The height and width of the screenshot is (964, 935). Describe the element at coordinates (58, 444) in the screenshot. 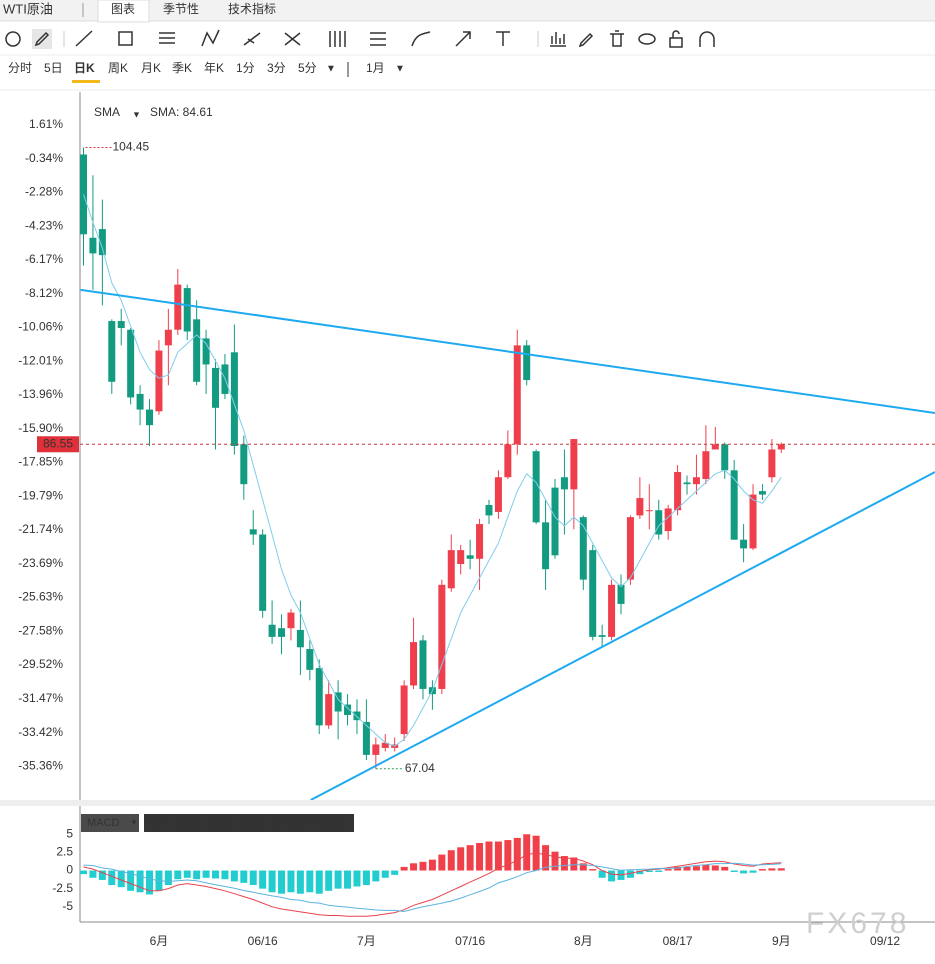

I see `last-price-box` at that location.